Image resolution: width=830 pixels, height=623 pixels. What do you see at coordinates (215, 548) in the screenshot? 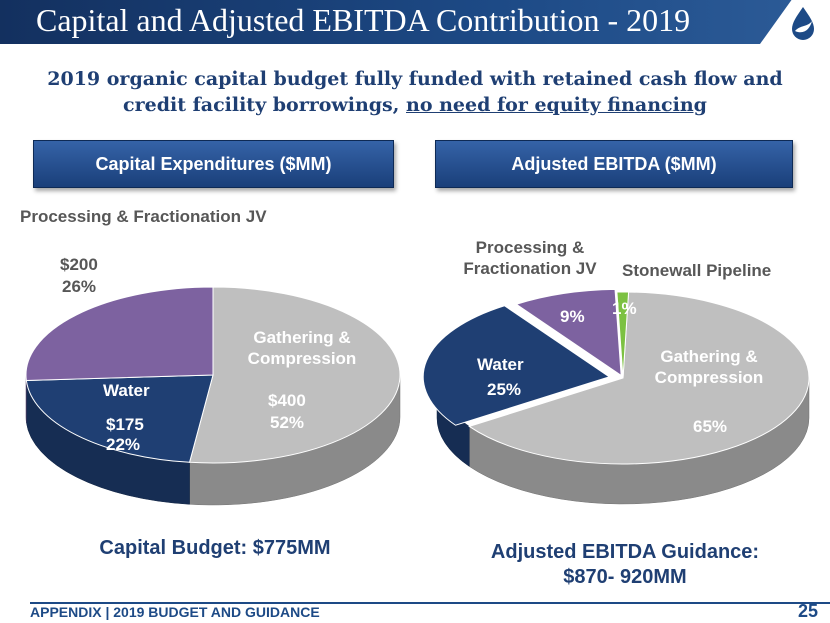
I see `capex-caption: Capital Budget: $775MM` at bounding box center [215, 548].